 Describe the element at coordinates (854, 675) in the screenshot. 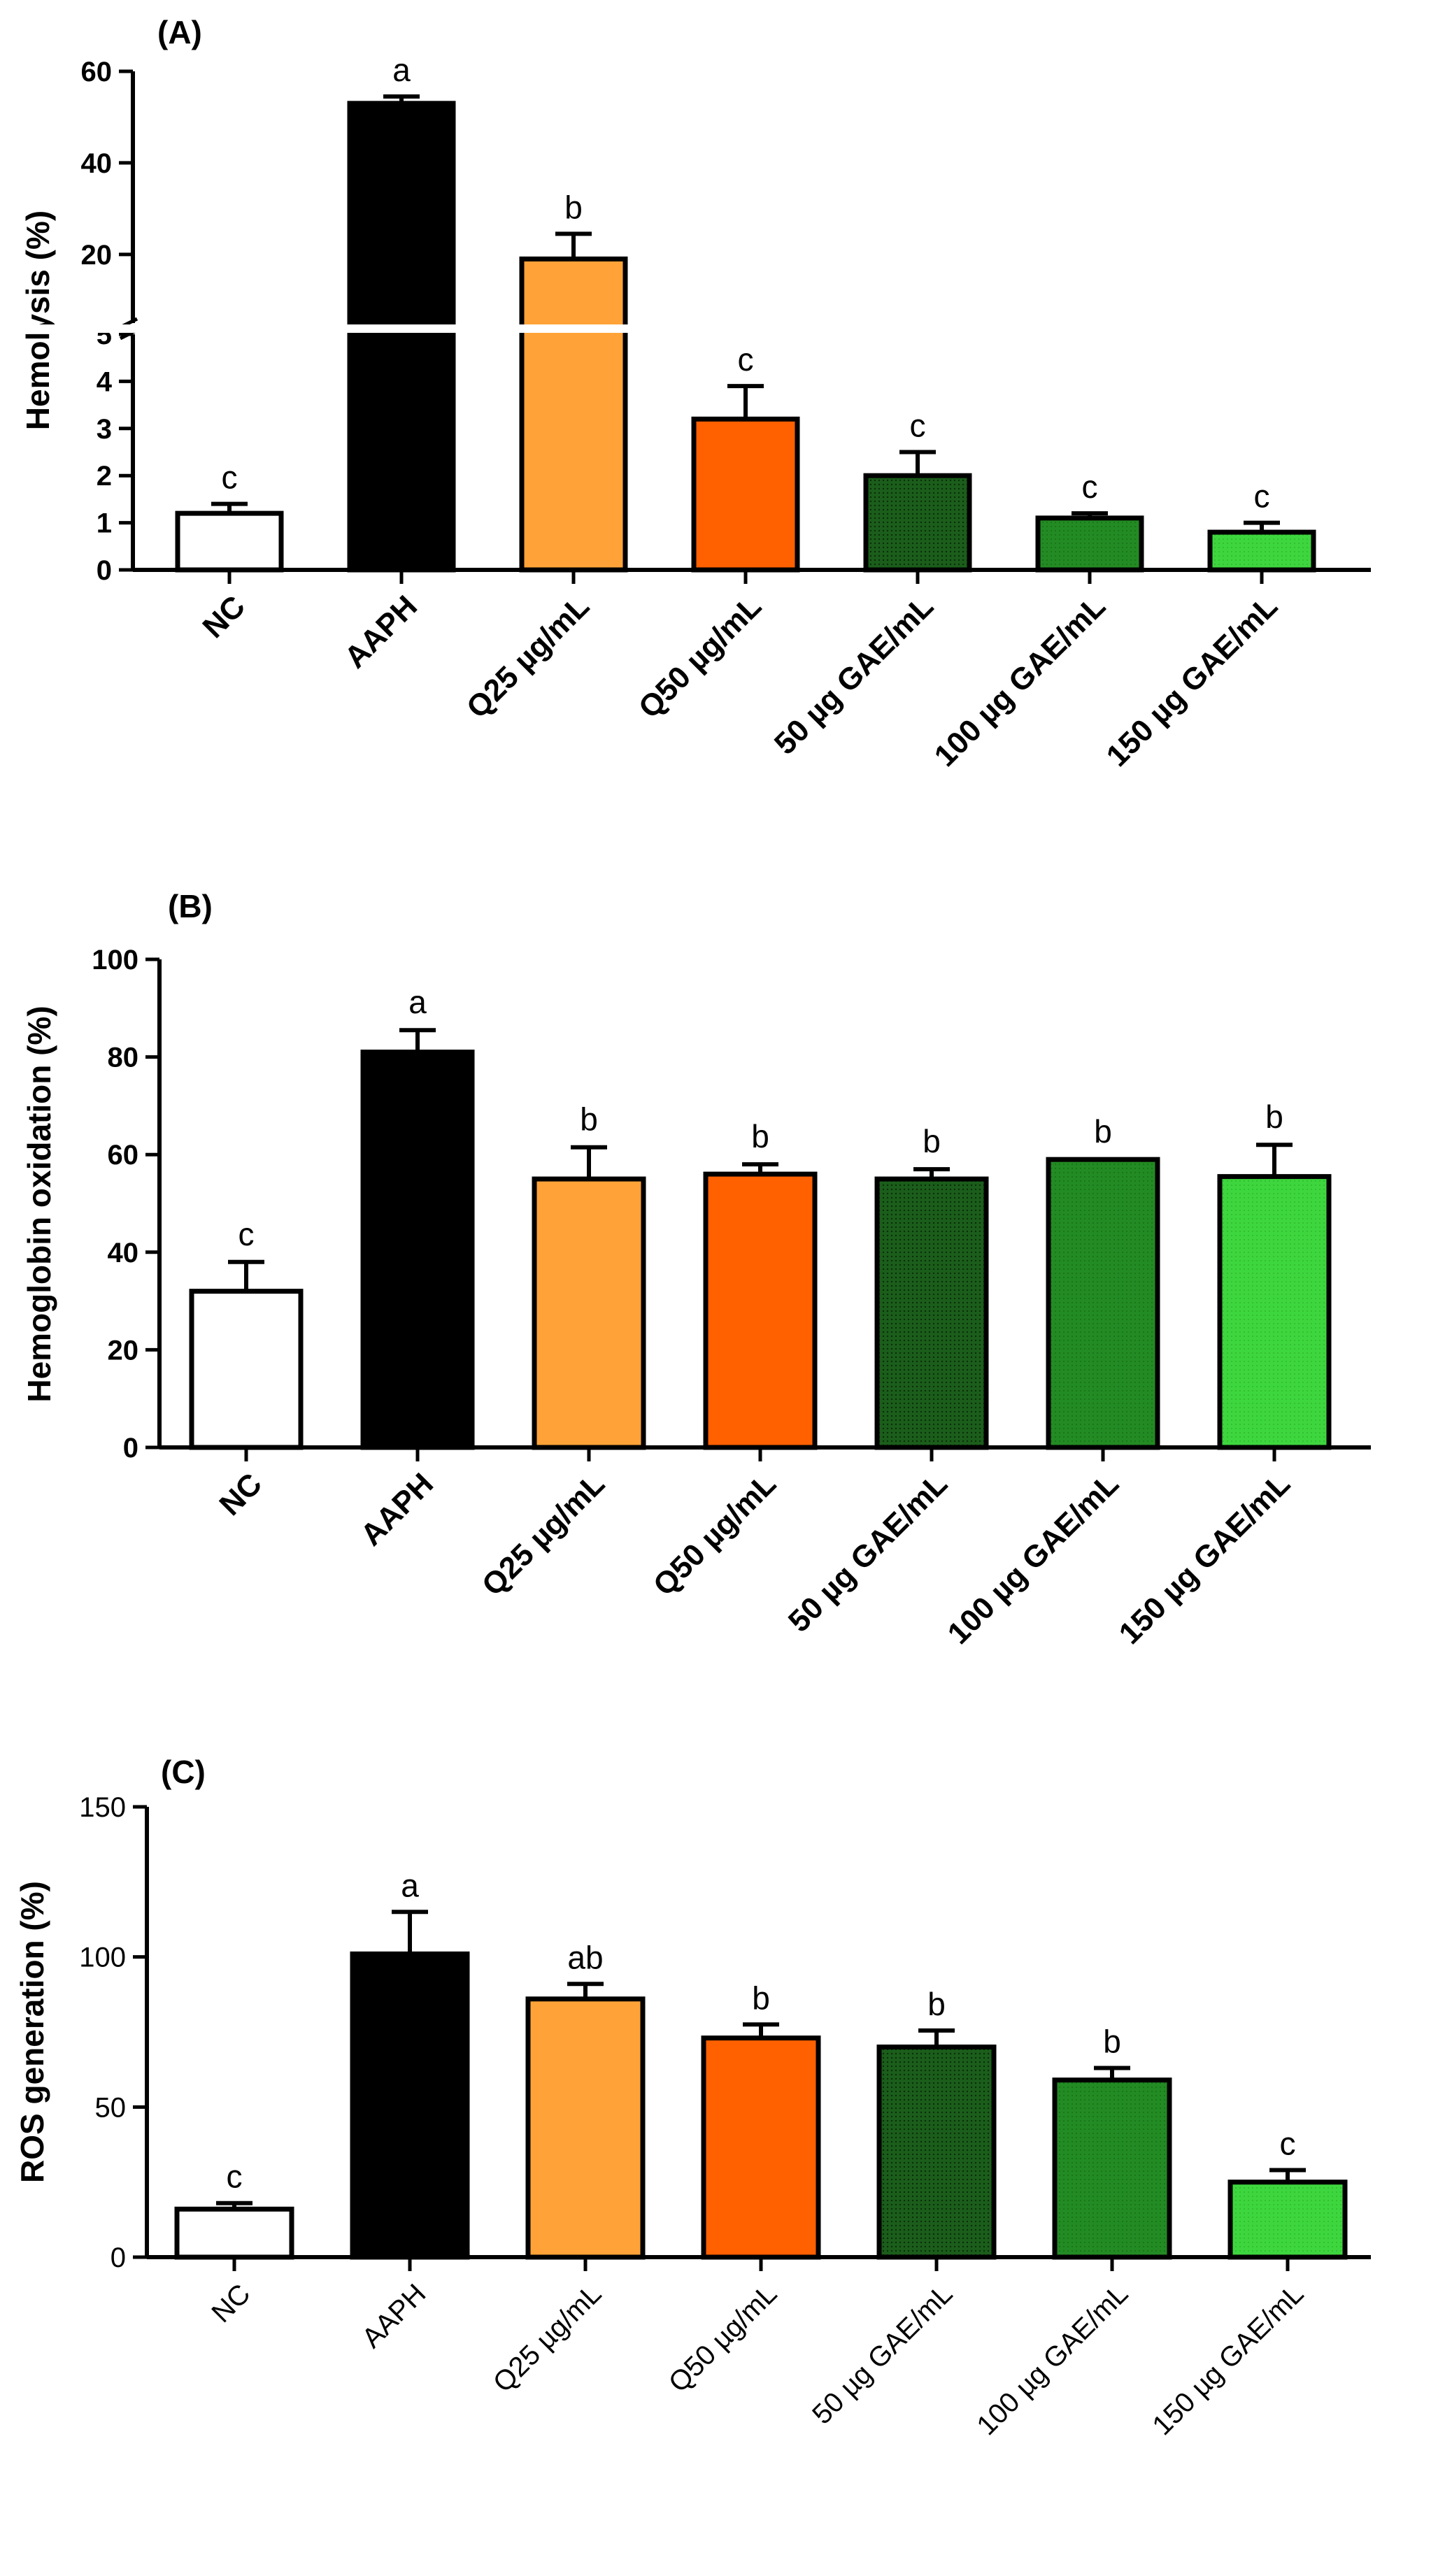

I see `x-tick-label-a-4: 50 µg GAE/mL` at that location.